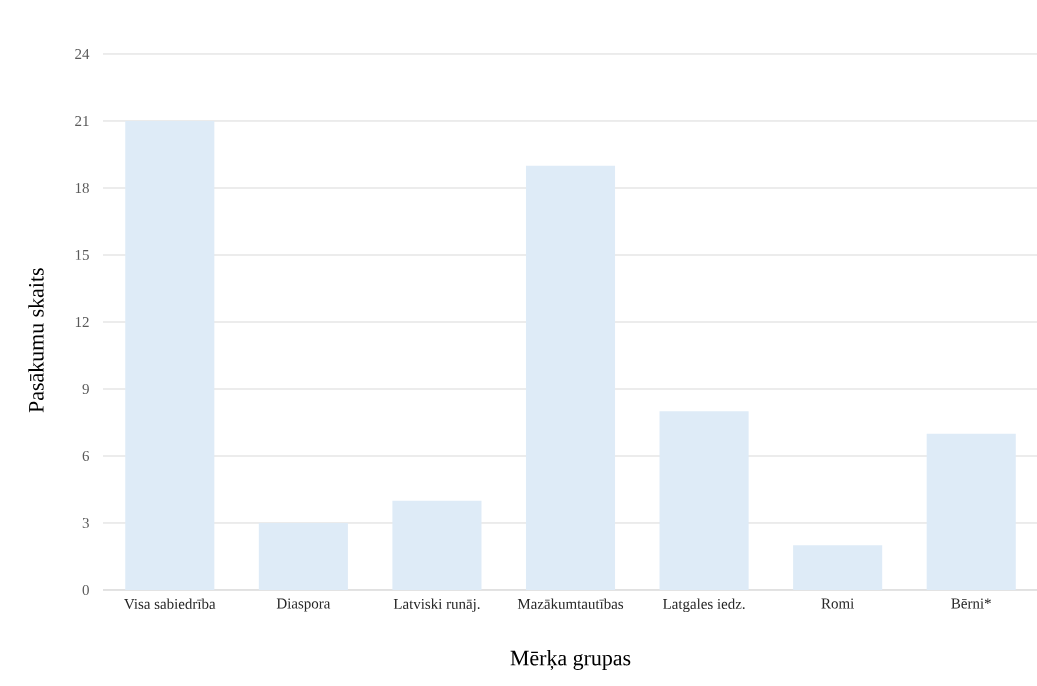 This screenshot has width=1037, height=686. What do you see at coordinates (85, 522) in the screenshot?
I see `y-tick-label: 3` at bounding box center [85, 522].